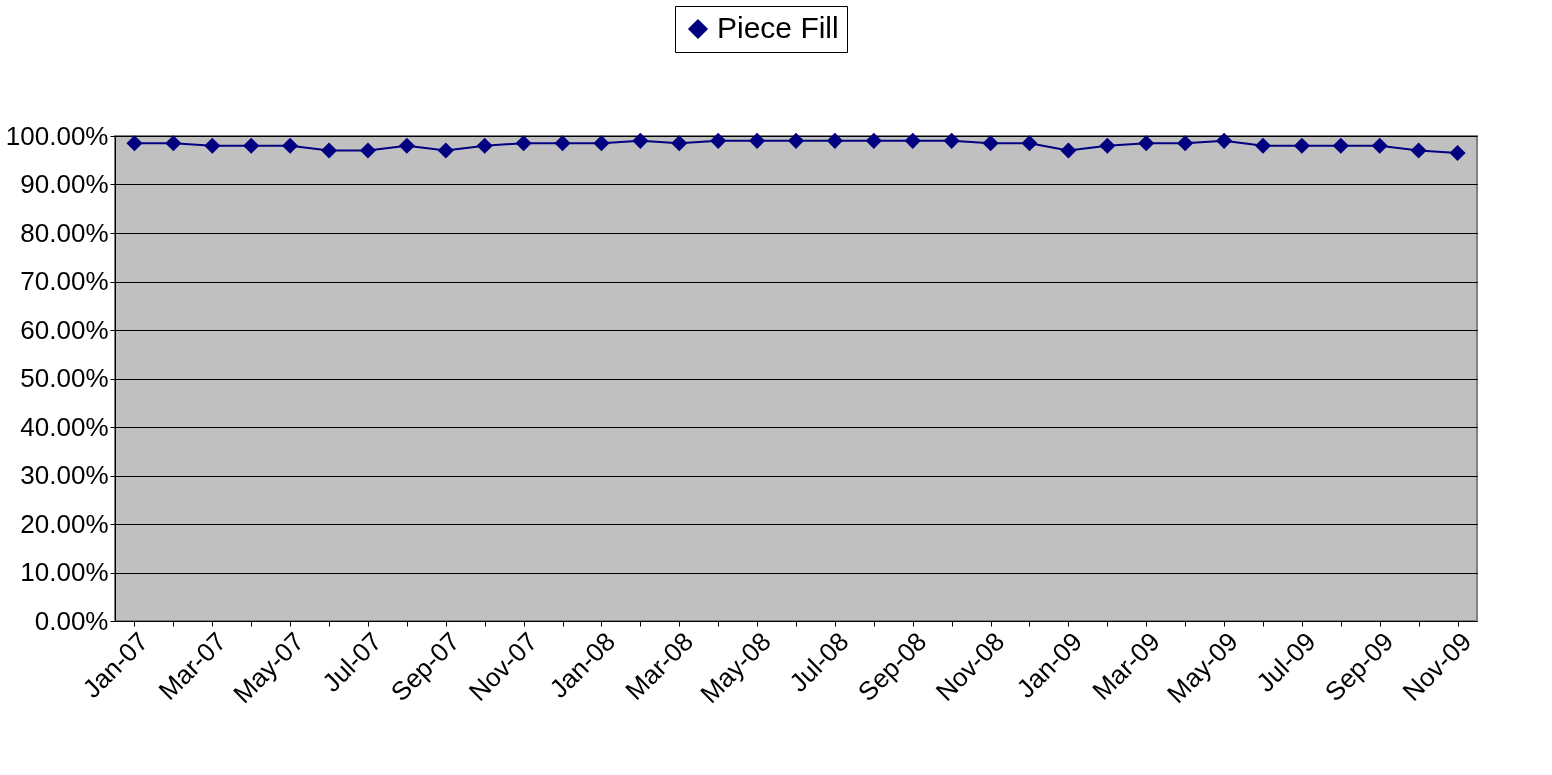 This screenshot has width=1552, height=775. I want to click on legend-label: Piece Fill, so click(778, 27).